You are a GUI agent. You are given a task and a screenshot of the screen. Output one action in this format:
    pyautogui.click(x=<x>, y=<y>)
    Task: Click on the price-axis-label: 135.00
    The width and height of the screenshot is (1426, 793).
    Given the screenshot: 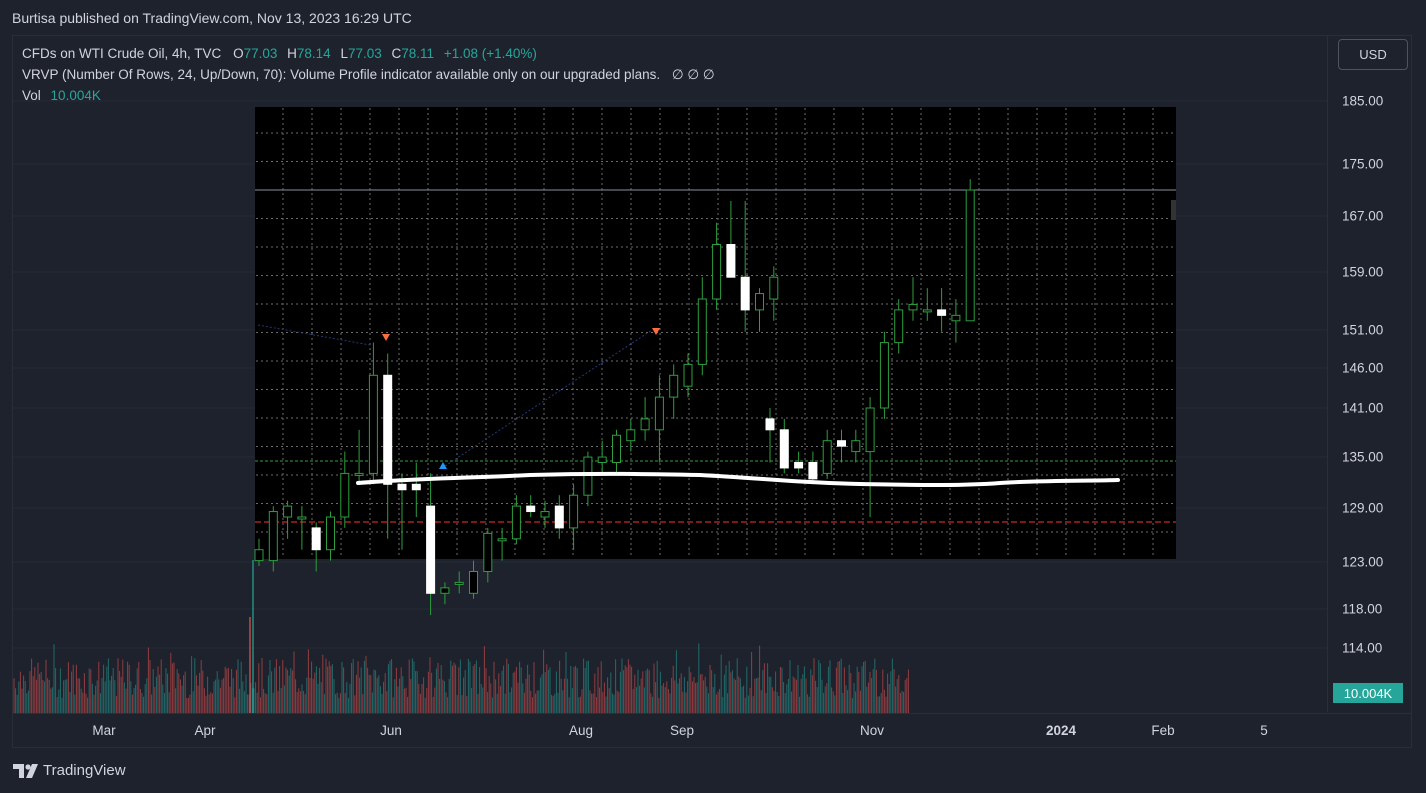 What is the action you would take?
    pyautogui.click(x=1363, y=457)
    